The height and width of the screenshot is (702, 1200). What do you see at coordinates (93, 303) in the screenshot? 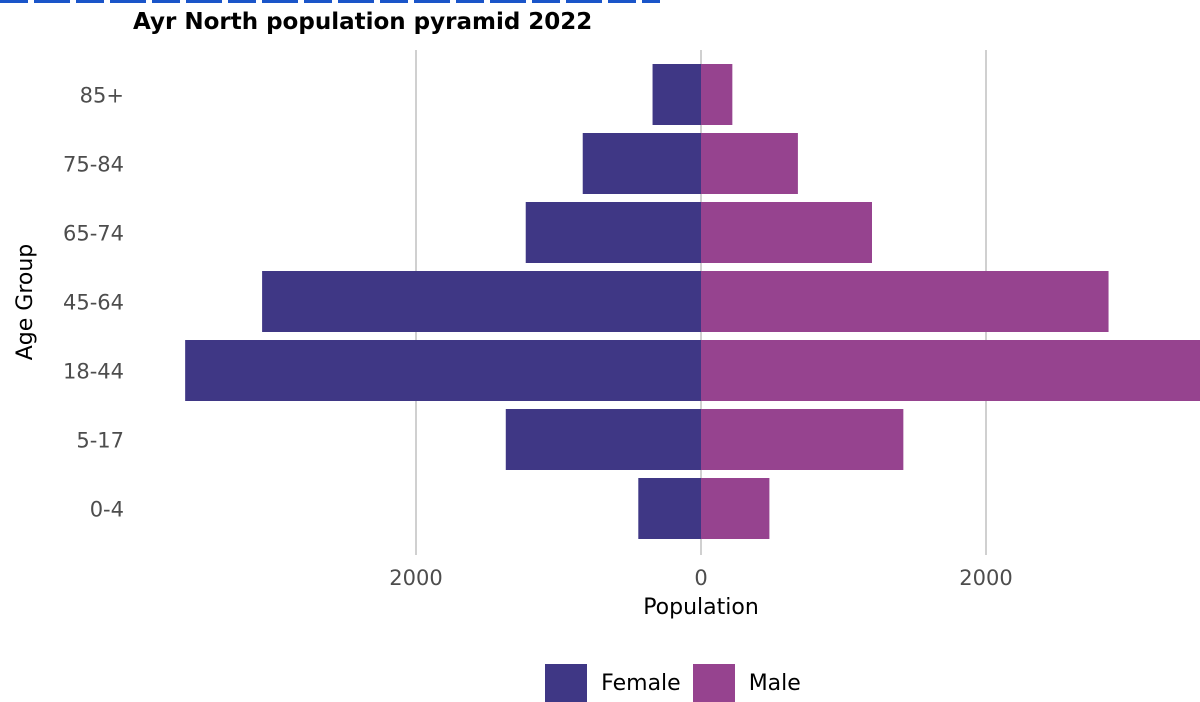
I see `y-tick-label-45-64: 45-64` at bounding box center [93, 303].